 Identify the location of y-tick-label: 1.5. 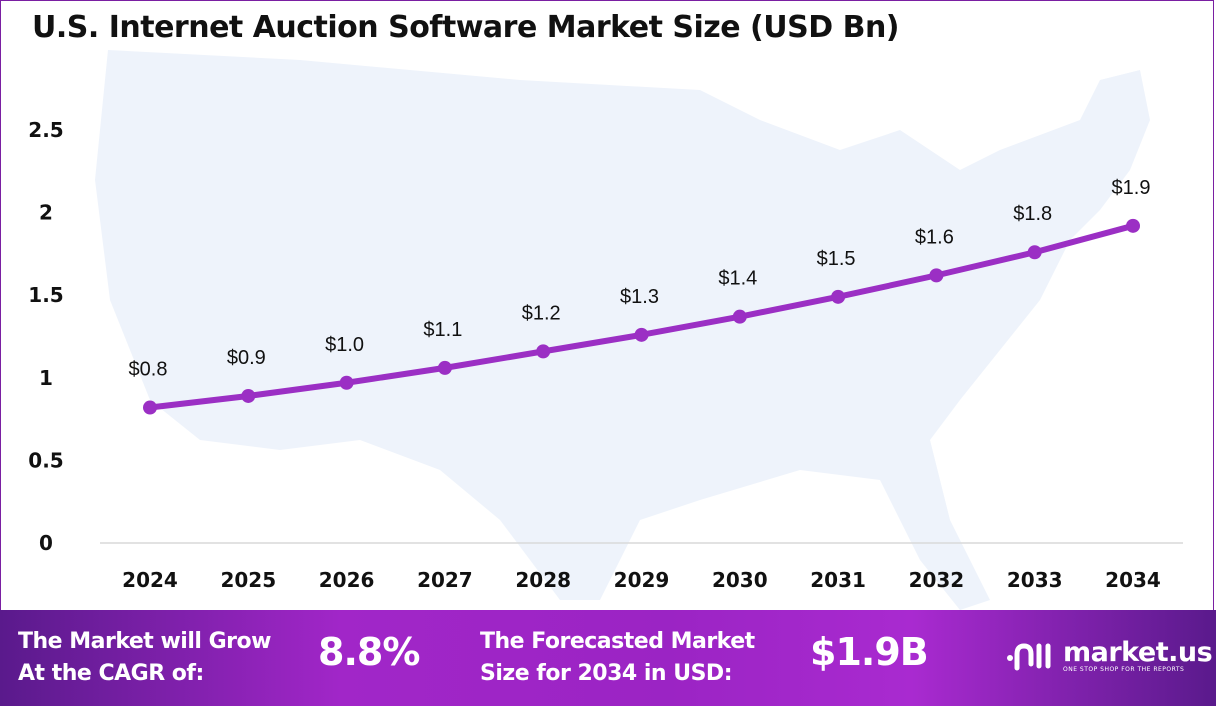
(45, 295).